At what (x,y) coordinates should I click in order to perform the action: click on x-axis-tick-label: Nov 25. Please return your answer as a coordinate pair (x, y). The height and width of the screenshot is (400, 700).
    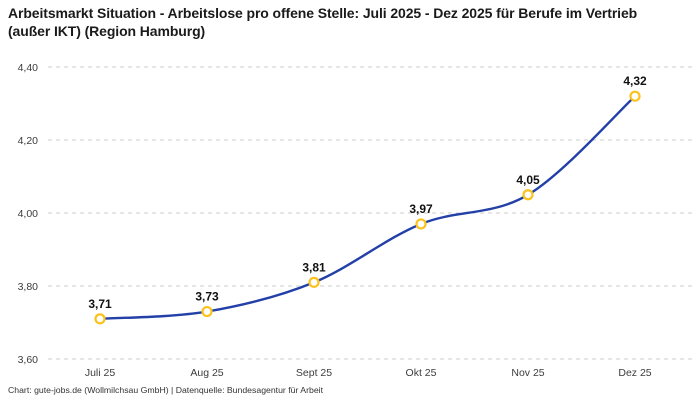
    Looking at the image, I should click on (527, 373).